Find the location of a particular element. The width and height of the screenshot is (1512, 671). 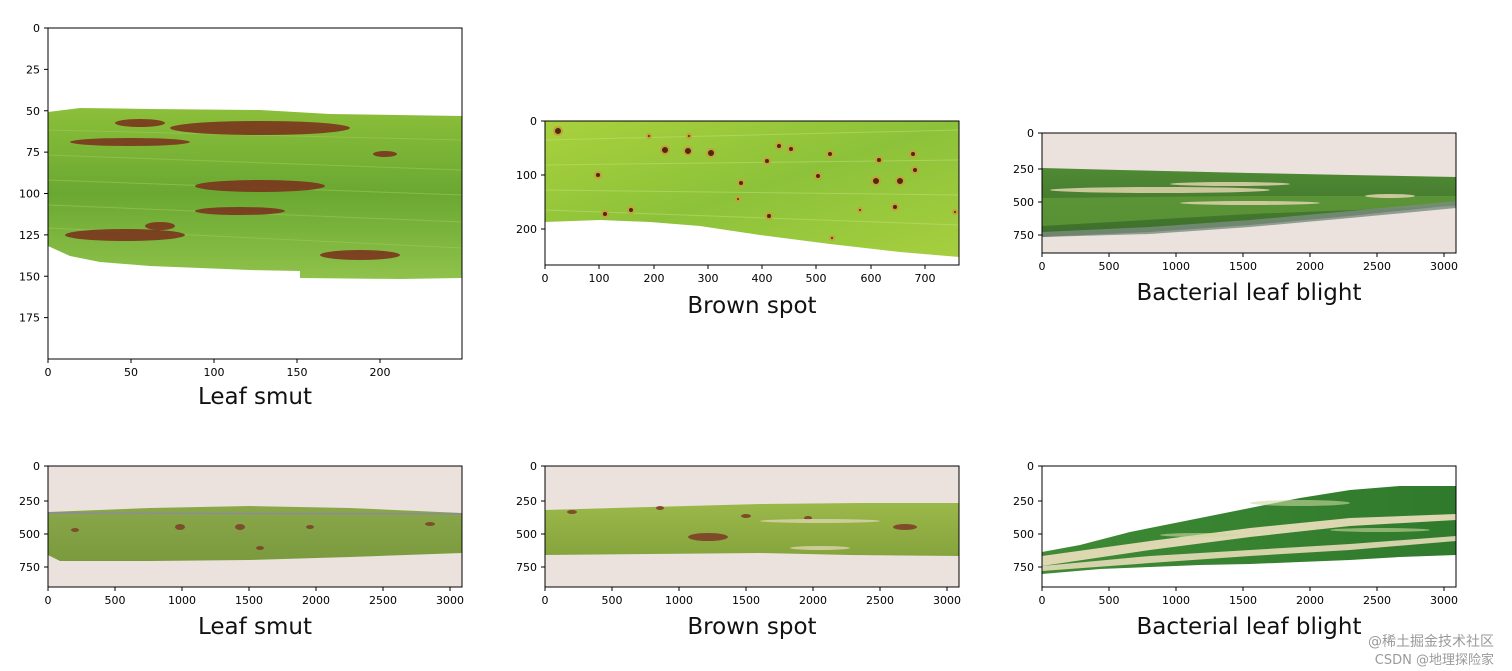

bacterial-leaf-blight-whole-leaf-image is located at coordinates (1249, 526).